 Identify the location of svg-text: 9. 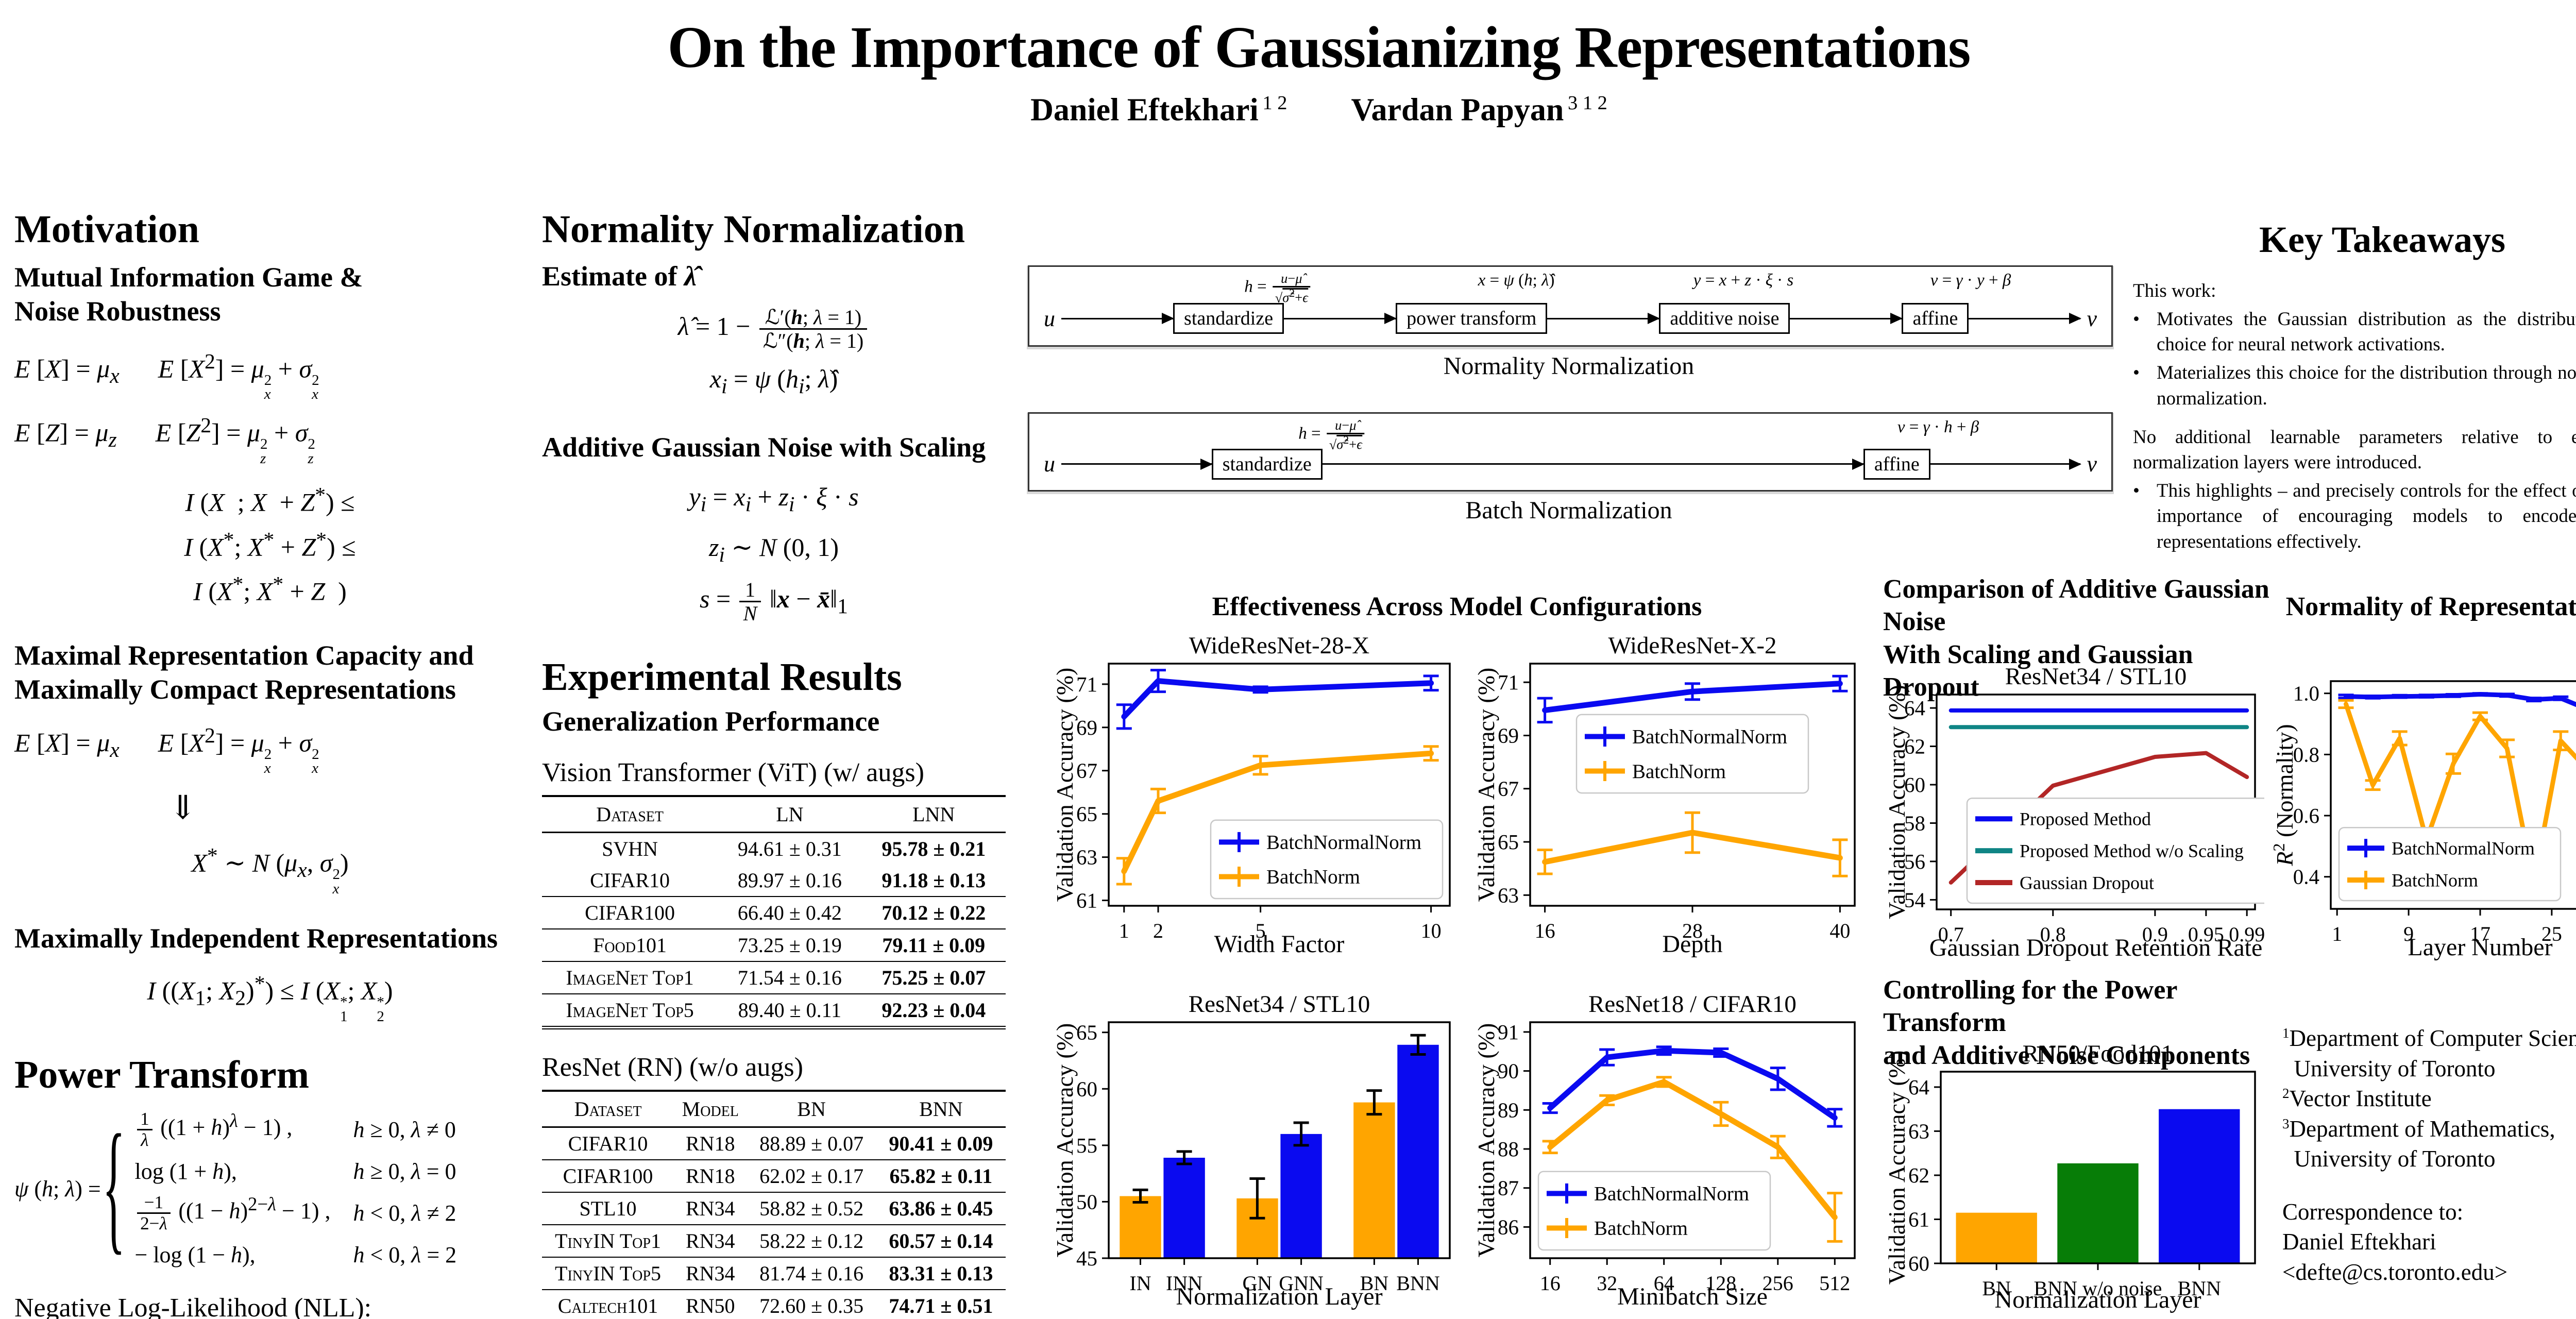
(2408, 933).